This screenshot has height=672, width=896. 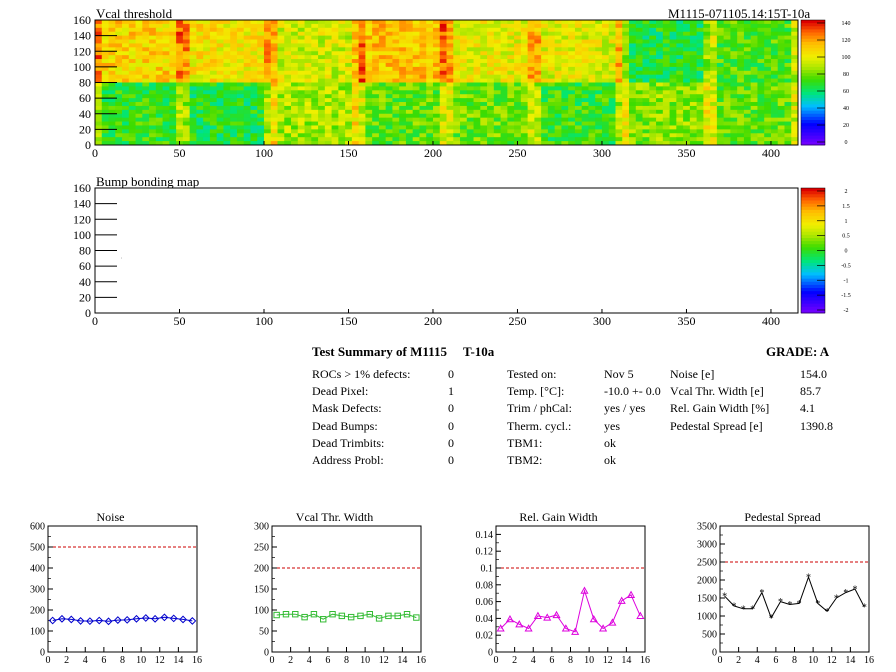 I want to click on x-tick-label: 10, so click(x=589, y=660).